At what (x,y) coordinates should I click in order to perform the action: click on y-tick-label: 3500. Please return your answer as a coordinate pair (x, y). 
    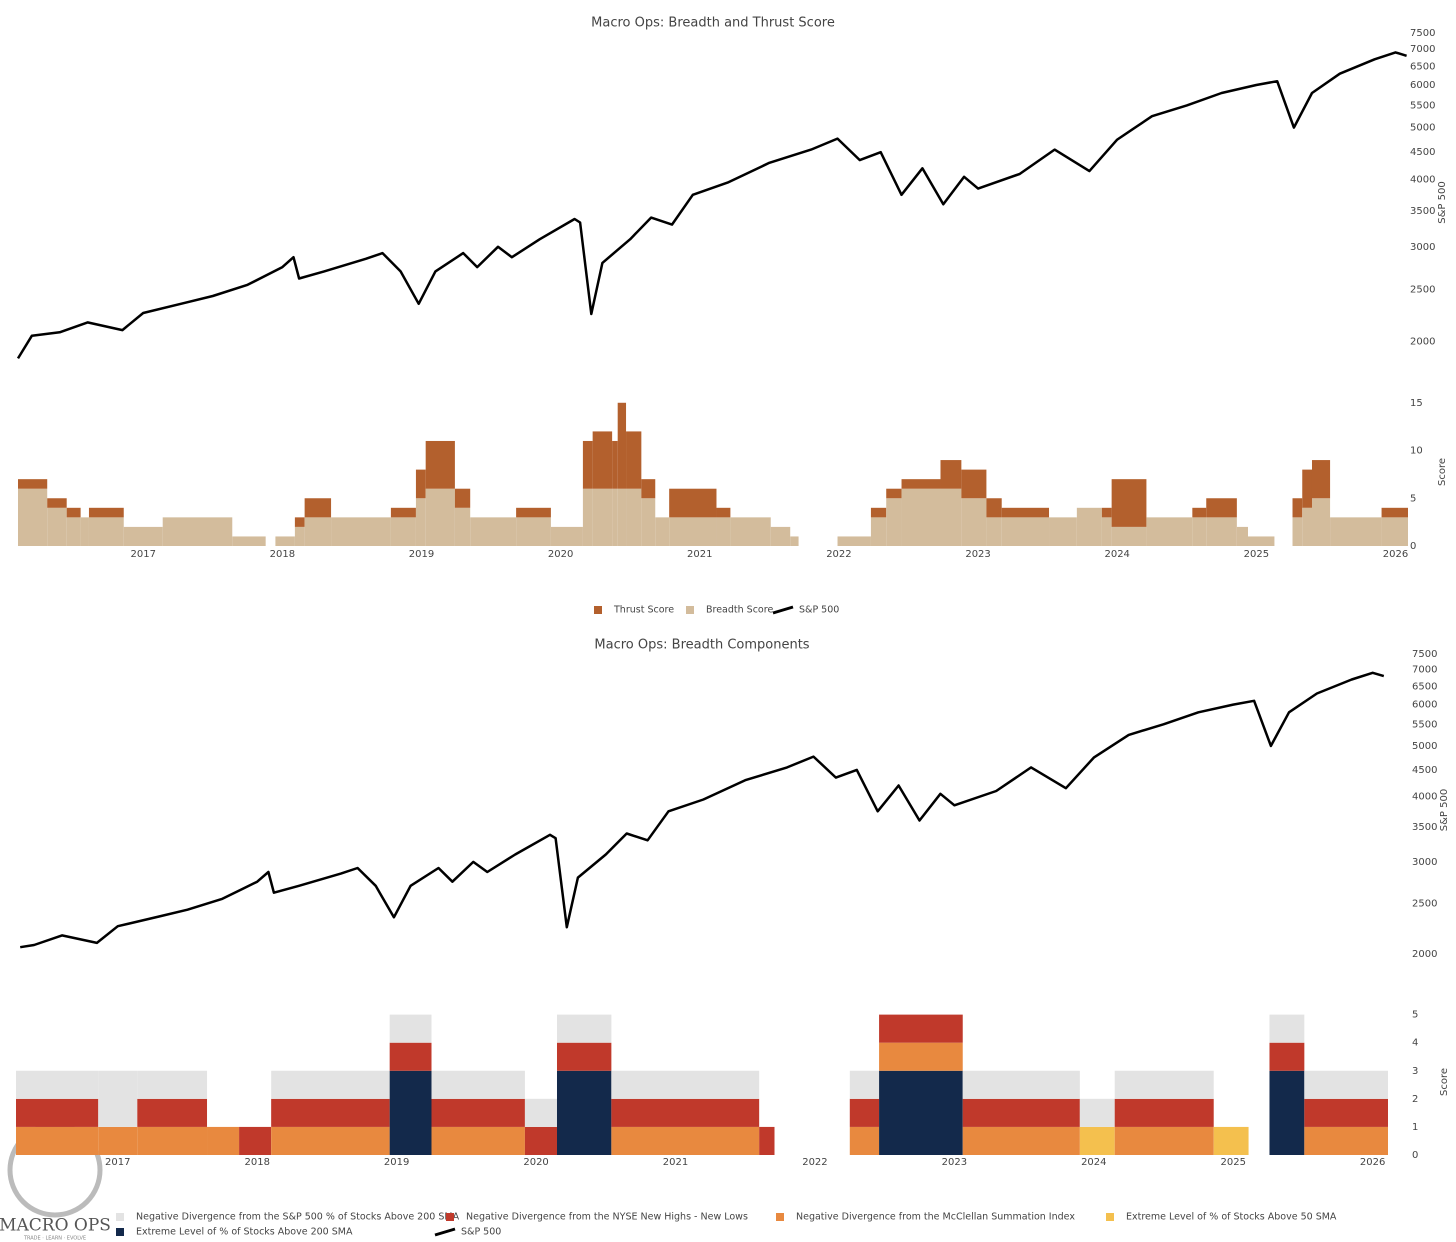
    Looking at the image, I should click on (1424, 827).